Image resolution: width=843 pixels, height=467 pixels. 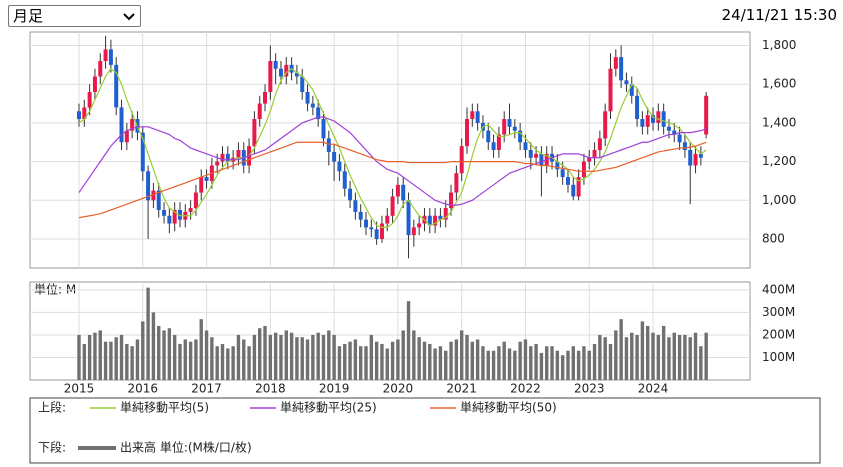 I want to click on y-tick-label: 1,600, so click(x=779, y=84).